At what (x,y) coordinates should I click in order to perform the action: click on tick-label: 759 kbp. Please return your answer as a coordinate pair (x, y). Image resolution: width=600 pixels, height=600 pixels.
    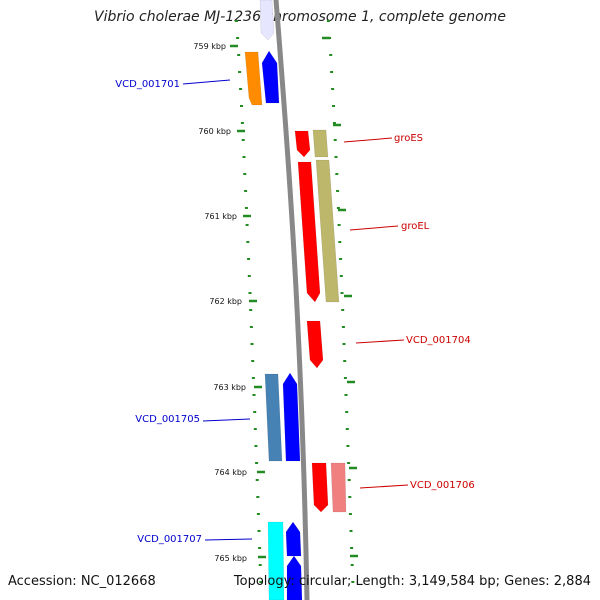
    Looking at the image, I should click on (209, 46).